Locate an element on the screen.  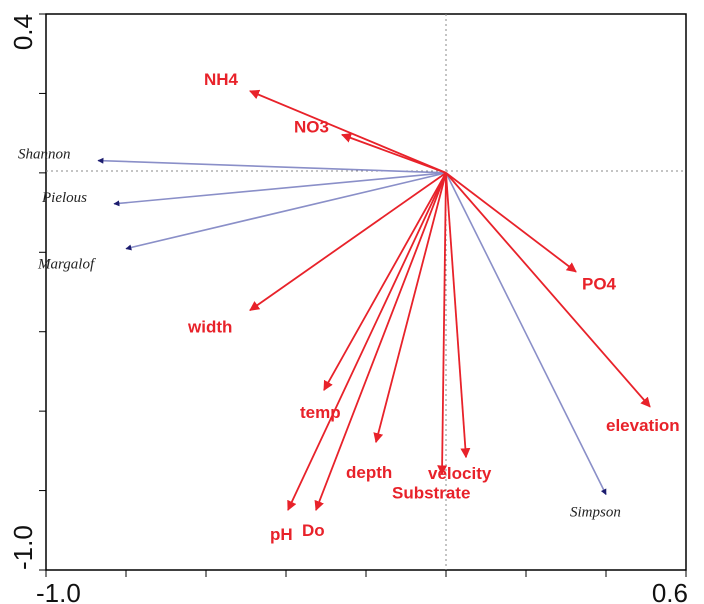
env-vector-elevation is located at coordinates (548, 290).